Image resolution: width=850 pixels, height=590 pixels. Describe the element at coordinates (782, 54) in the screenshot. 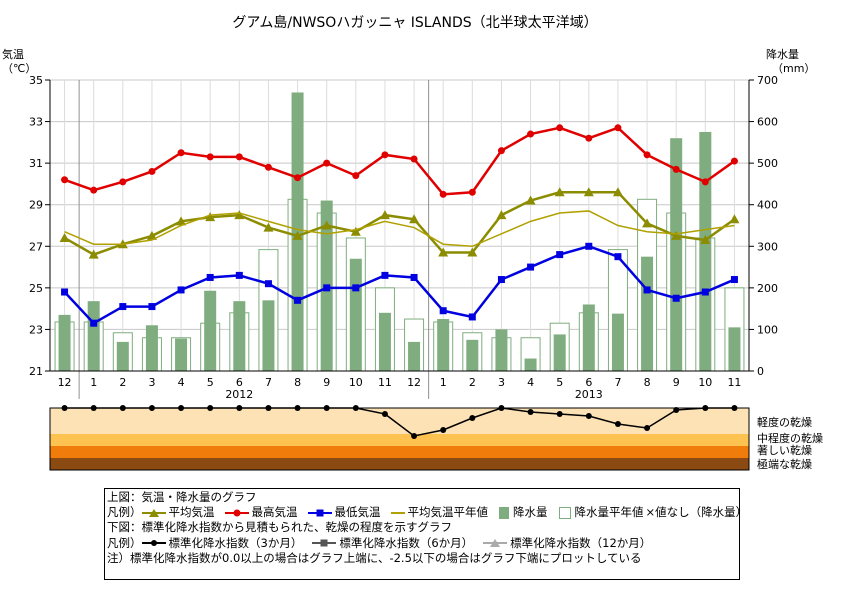

I see `y-right-label-line1: 降水量` at that location.